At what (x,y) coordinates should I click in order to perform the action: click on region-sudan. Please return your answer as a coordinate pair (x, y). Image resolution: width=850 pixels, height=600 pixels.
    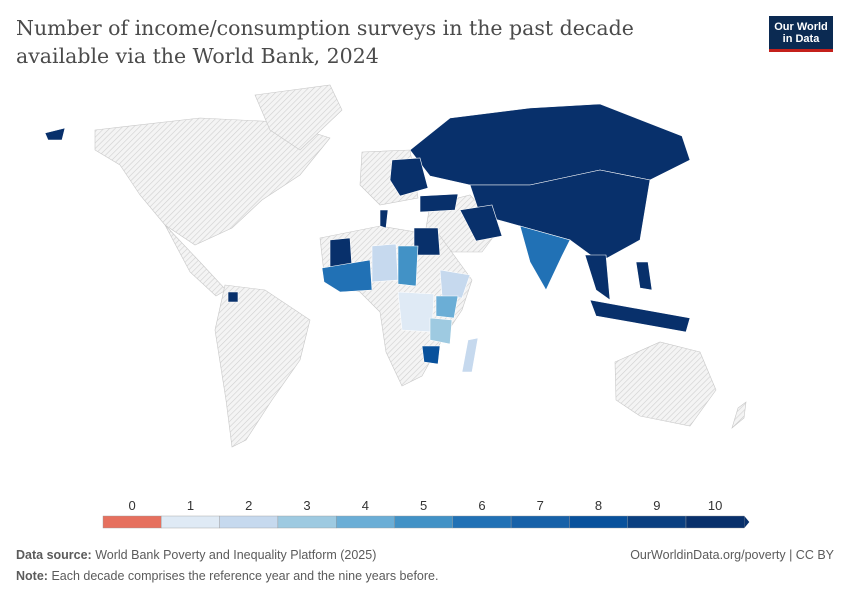
    Looking at the image, I should click on (408, 266).